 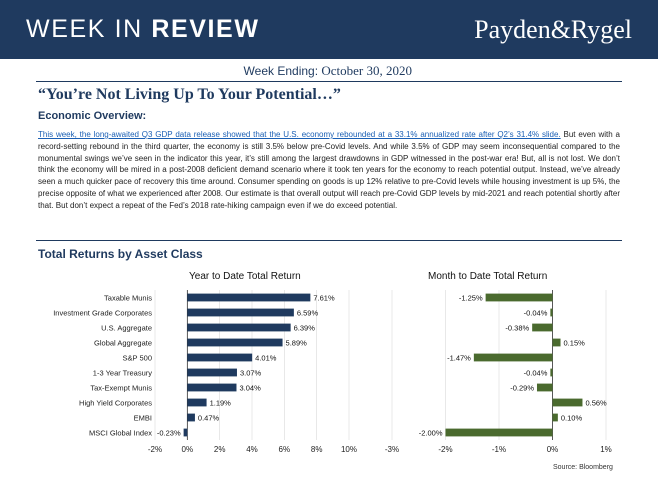 I want to click on bar-value-label: 6.59%, so click(x=308, y=313).